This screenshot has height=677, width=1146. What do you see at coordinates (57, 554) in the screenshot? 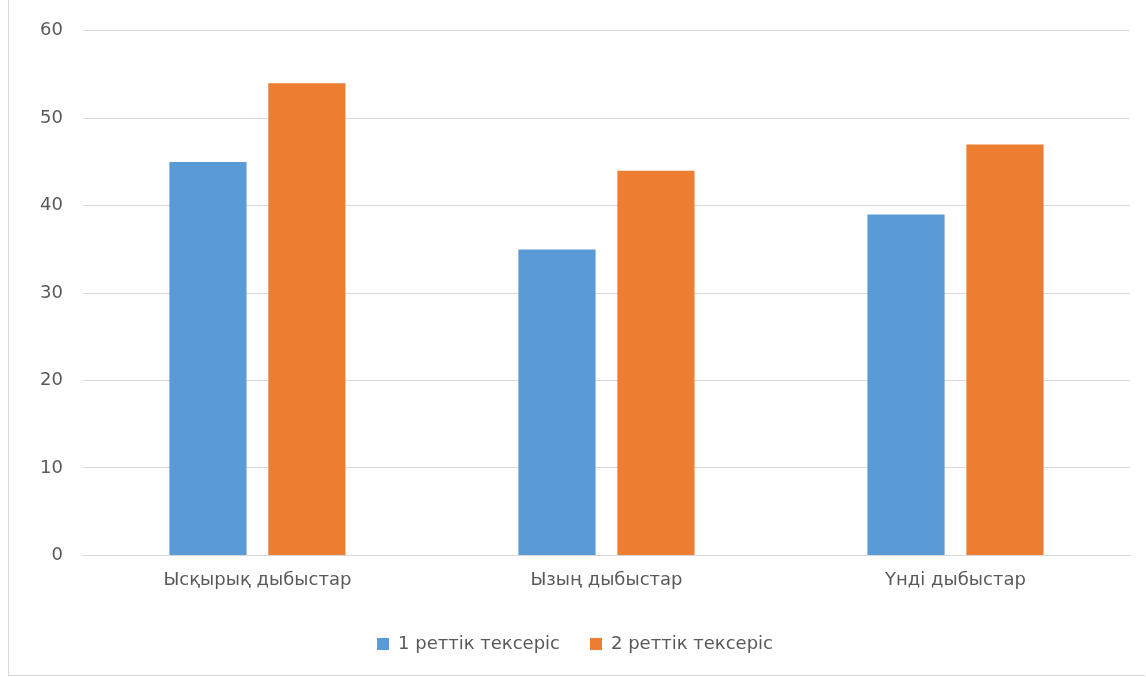
I see `y-tick-label: 0` at bounding box center [57, 554].